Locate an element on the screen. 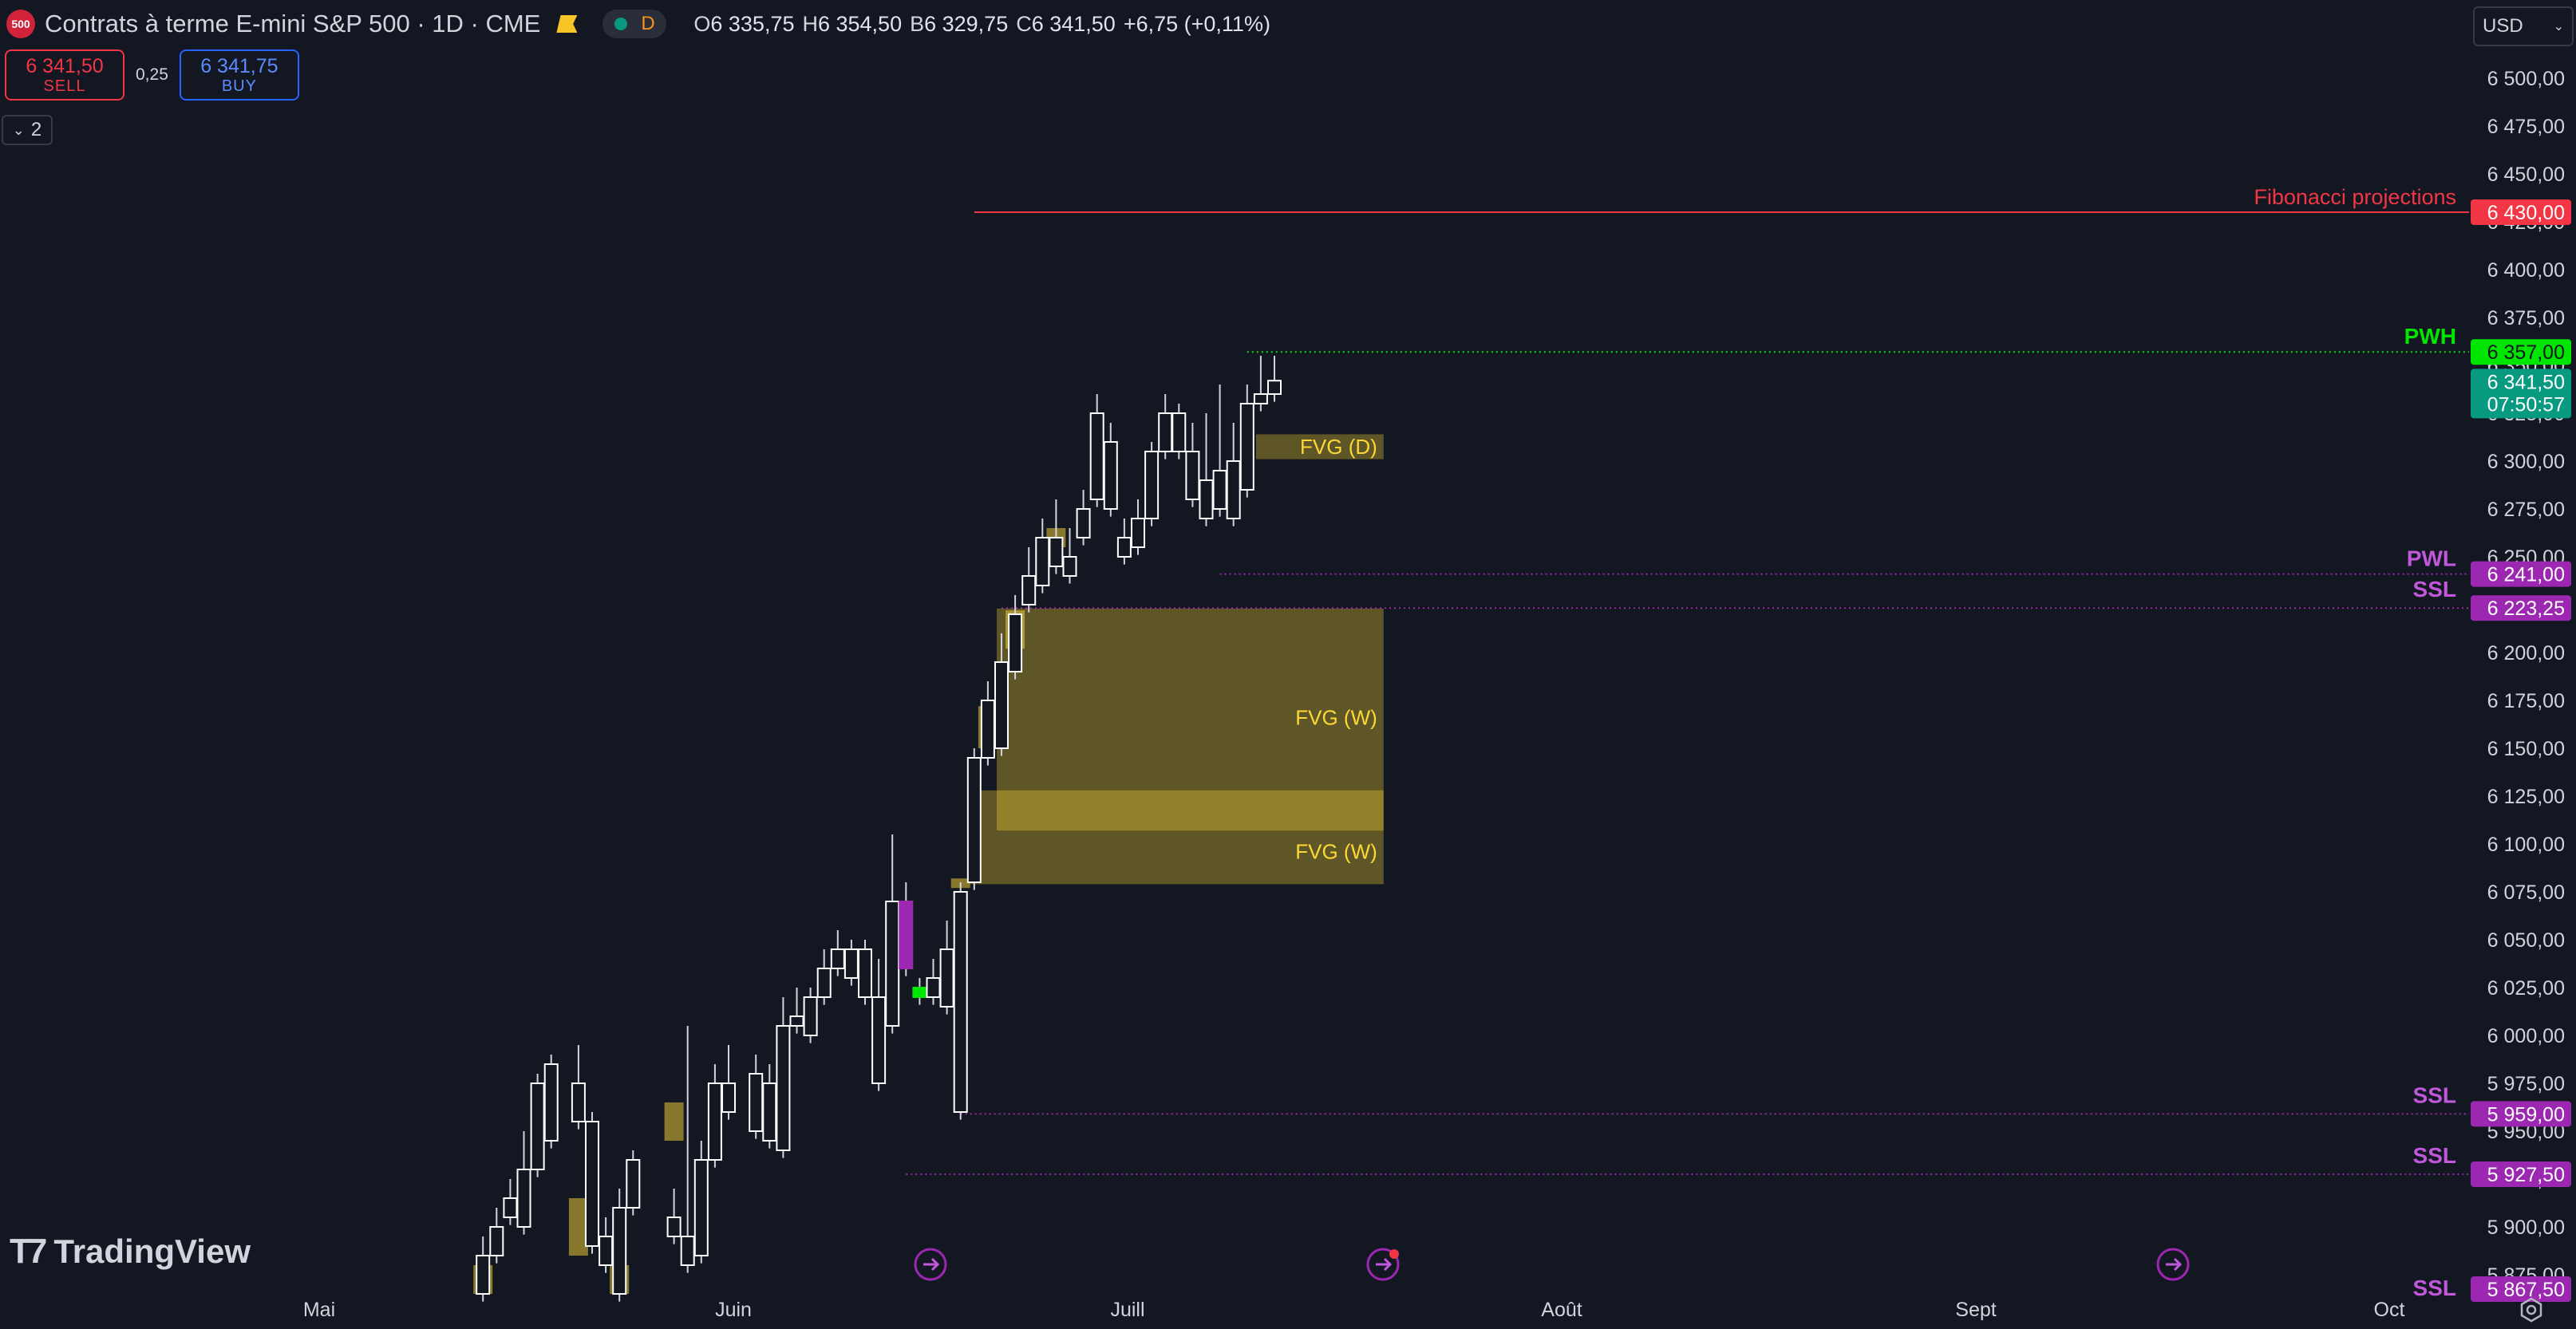 The height and width of the screenshot is (1329, 2576). gear-icon is located at coordinates (2531, 1310).